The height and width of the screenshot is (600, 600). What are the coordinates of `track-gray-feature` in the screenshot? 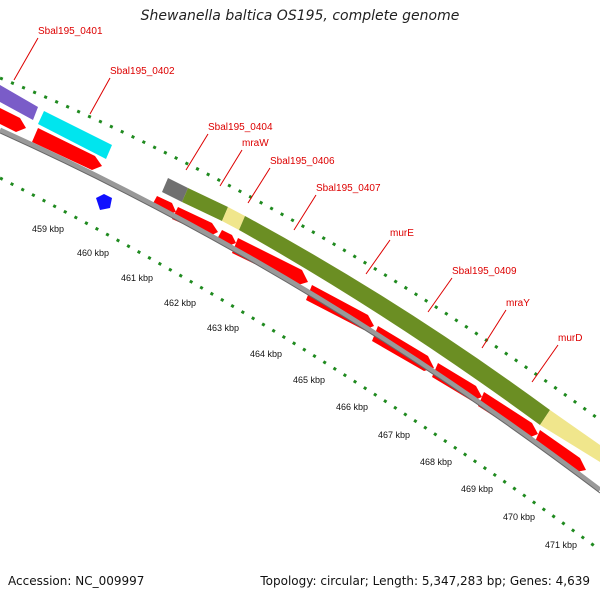 It's located at (175, 190).